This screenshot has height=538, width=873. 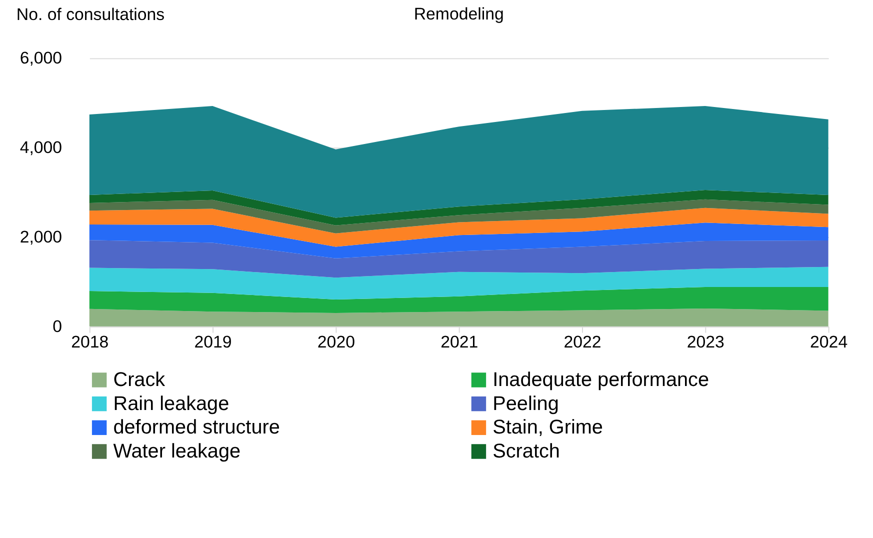 What do you see at coordinates (526, 451) in the screenshot?
I see `legend-label: Scratch` at bounding box center [526, 451].